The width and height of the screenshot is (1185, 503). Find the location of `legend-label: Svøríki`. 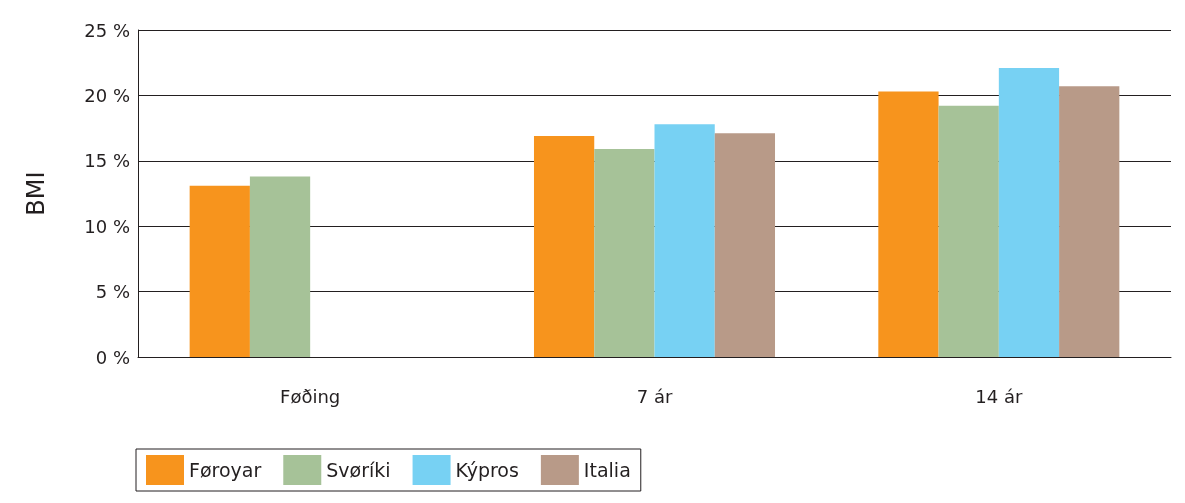

legend-label: Svøríki is located at coordinates (358, 470).